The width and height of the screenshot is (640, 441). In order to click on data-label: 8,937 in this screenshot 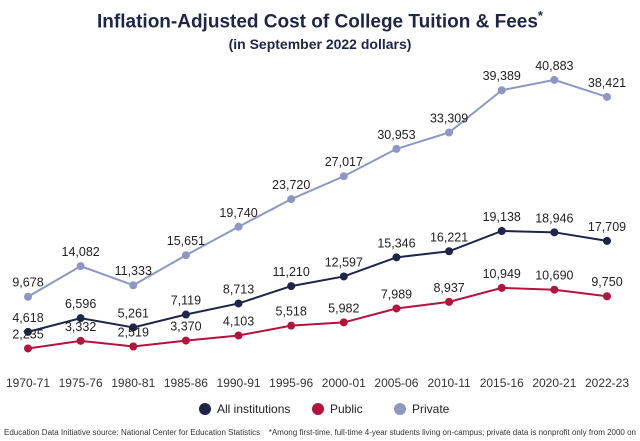, I will do `click(448, 288)`.